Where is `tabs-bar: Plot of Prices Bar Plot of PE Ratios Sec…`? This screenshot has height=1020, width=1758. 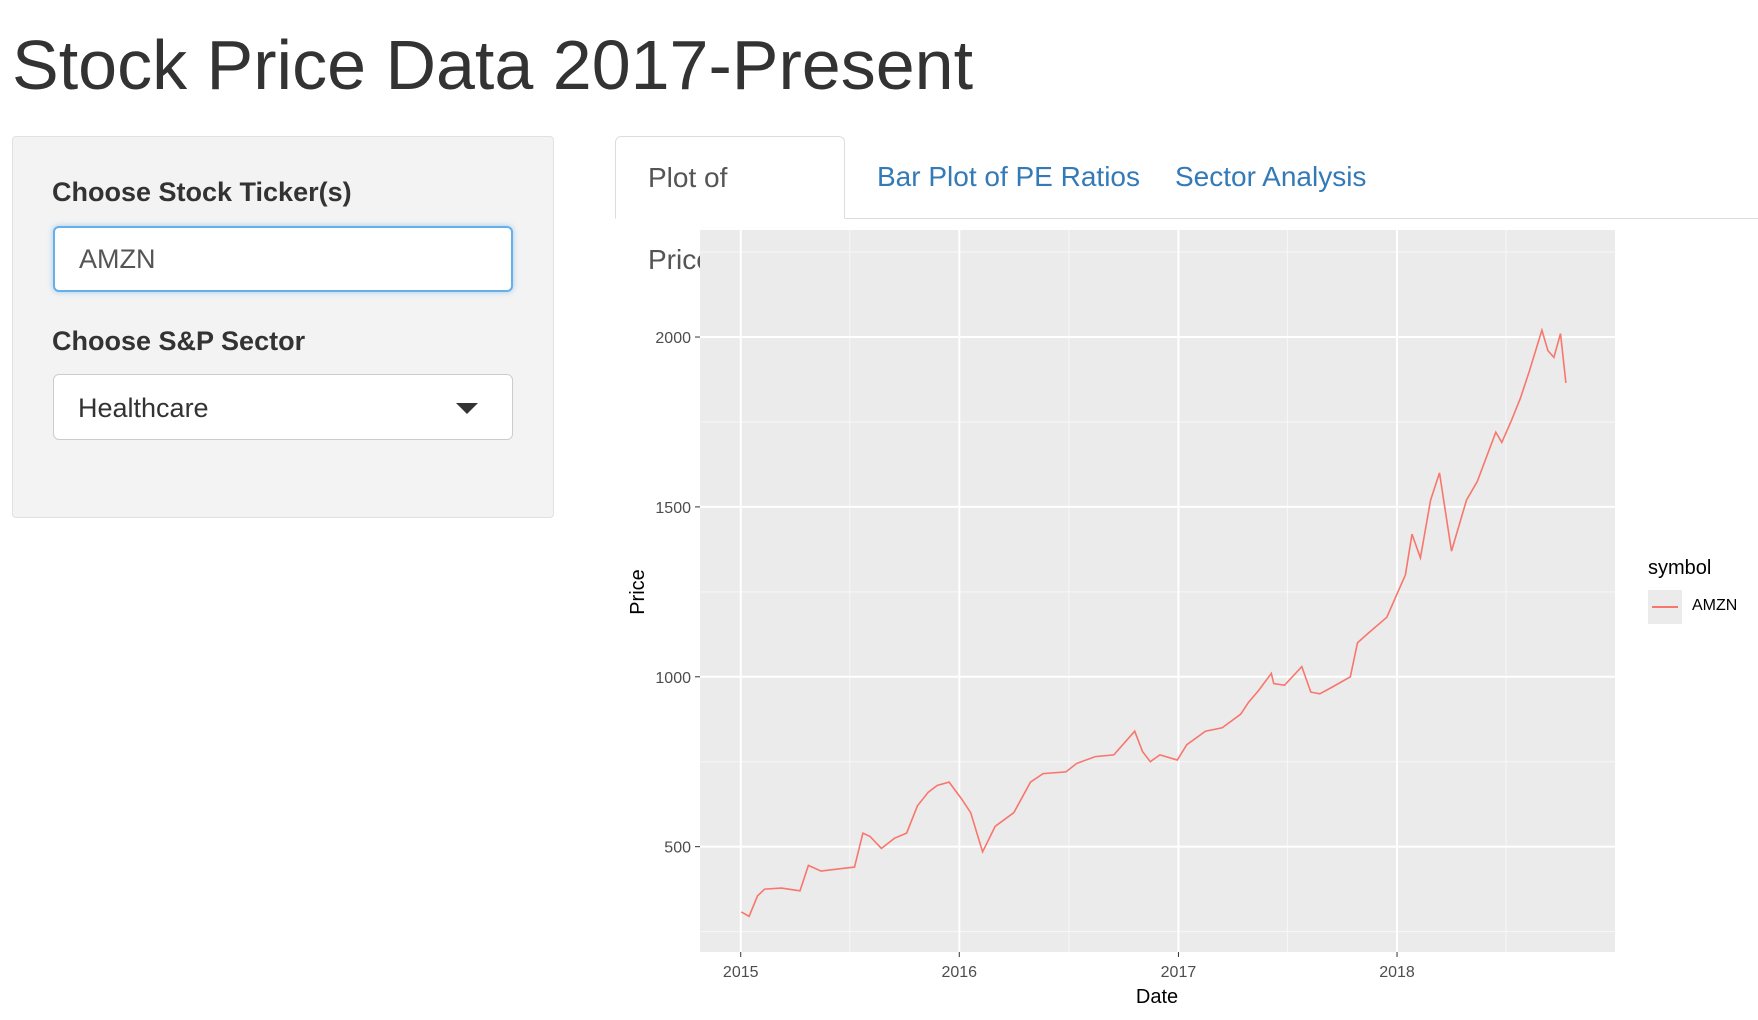 tabs-bar: Plot of Prices Bar Plot of PE Ratios Sec… is located at coordinates (1186, 205).